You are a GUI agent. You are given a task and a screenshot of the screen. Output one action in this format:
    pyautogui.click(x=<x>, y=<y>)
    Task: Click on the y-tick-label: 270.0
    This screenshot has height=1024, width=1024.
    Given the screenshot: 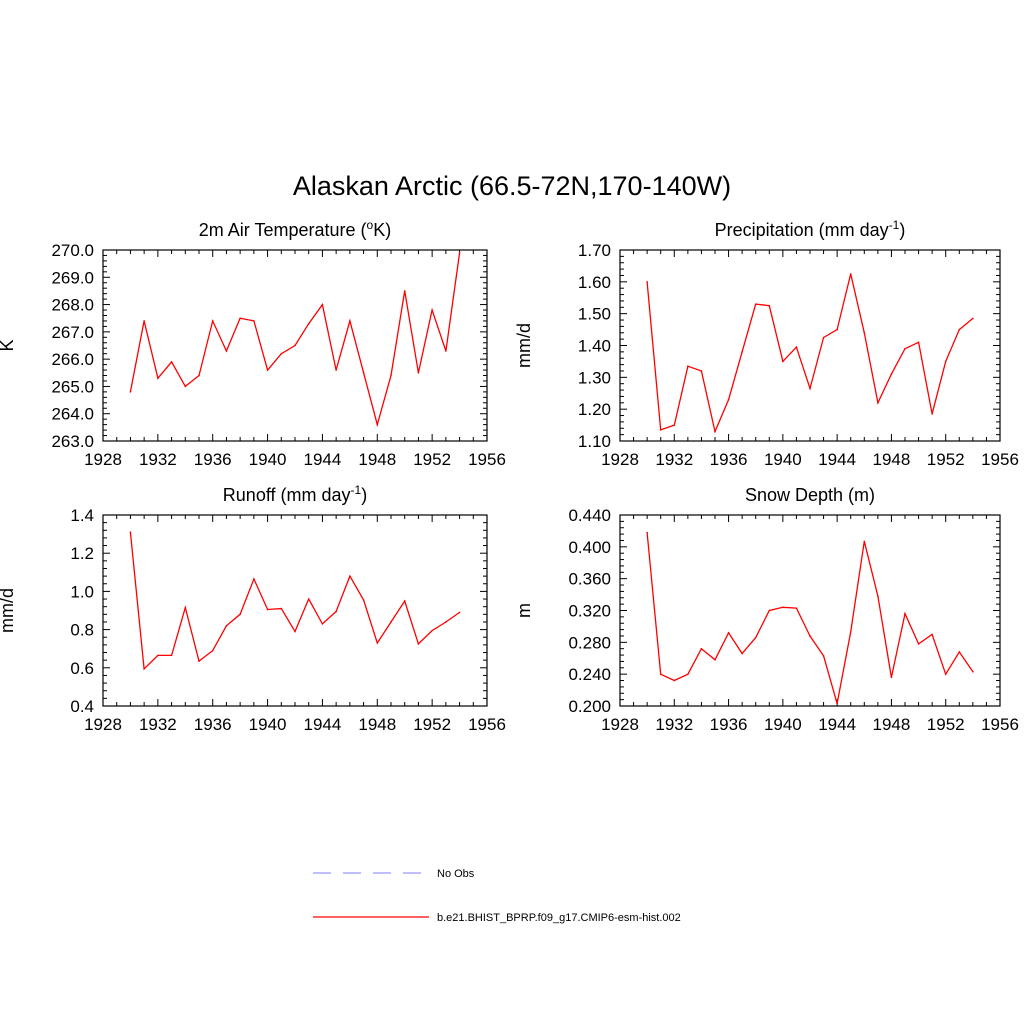 What is the action you would take?
    pyautogui.click(x=72, y=250)
    